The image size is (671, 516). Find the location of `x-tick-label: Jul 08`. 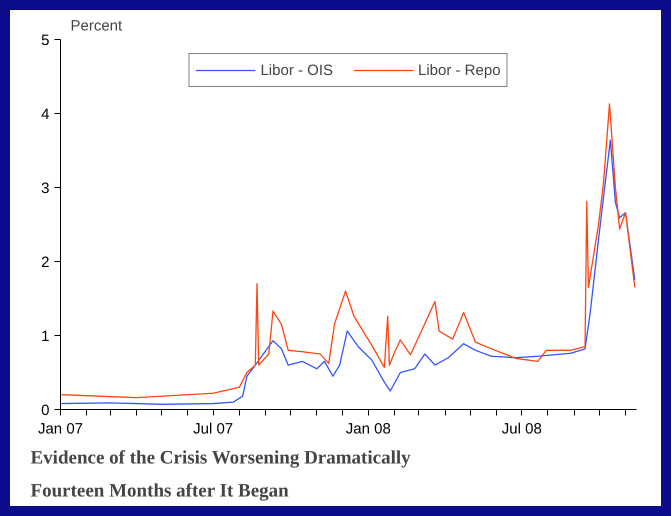

x-tick-label: Jul 08 is located at coordinates (522, 429).